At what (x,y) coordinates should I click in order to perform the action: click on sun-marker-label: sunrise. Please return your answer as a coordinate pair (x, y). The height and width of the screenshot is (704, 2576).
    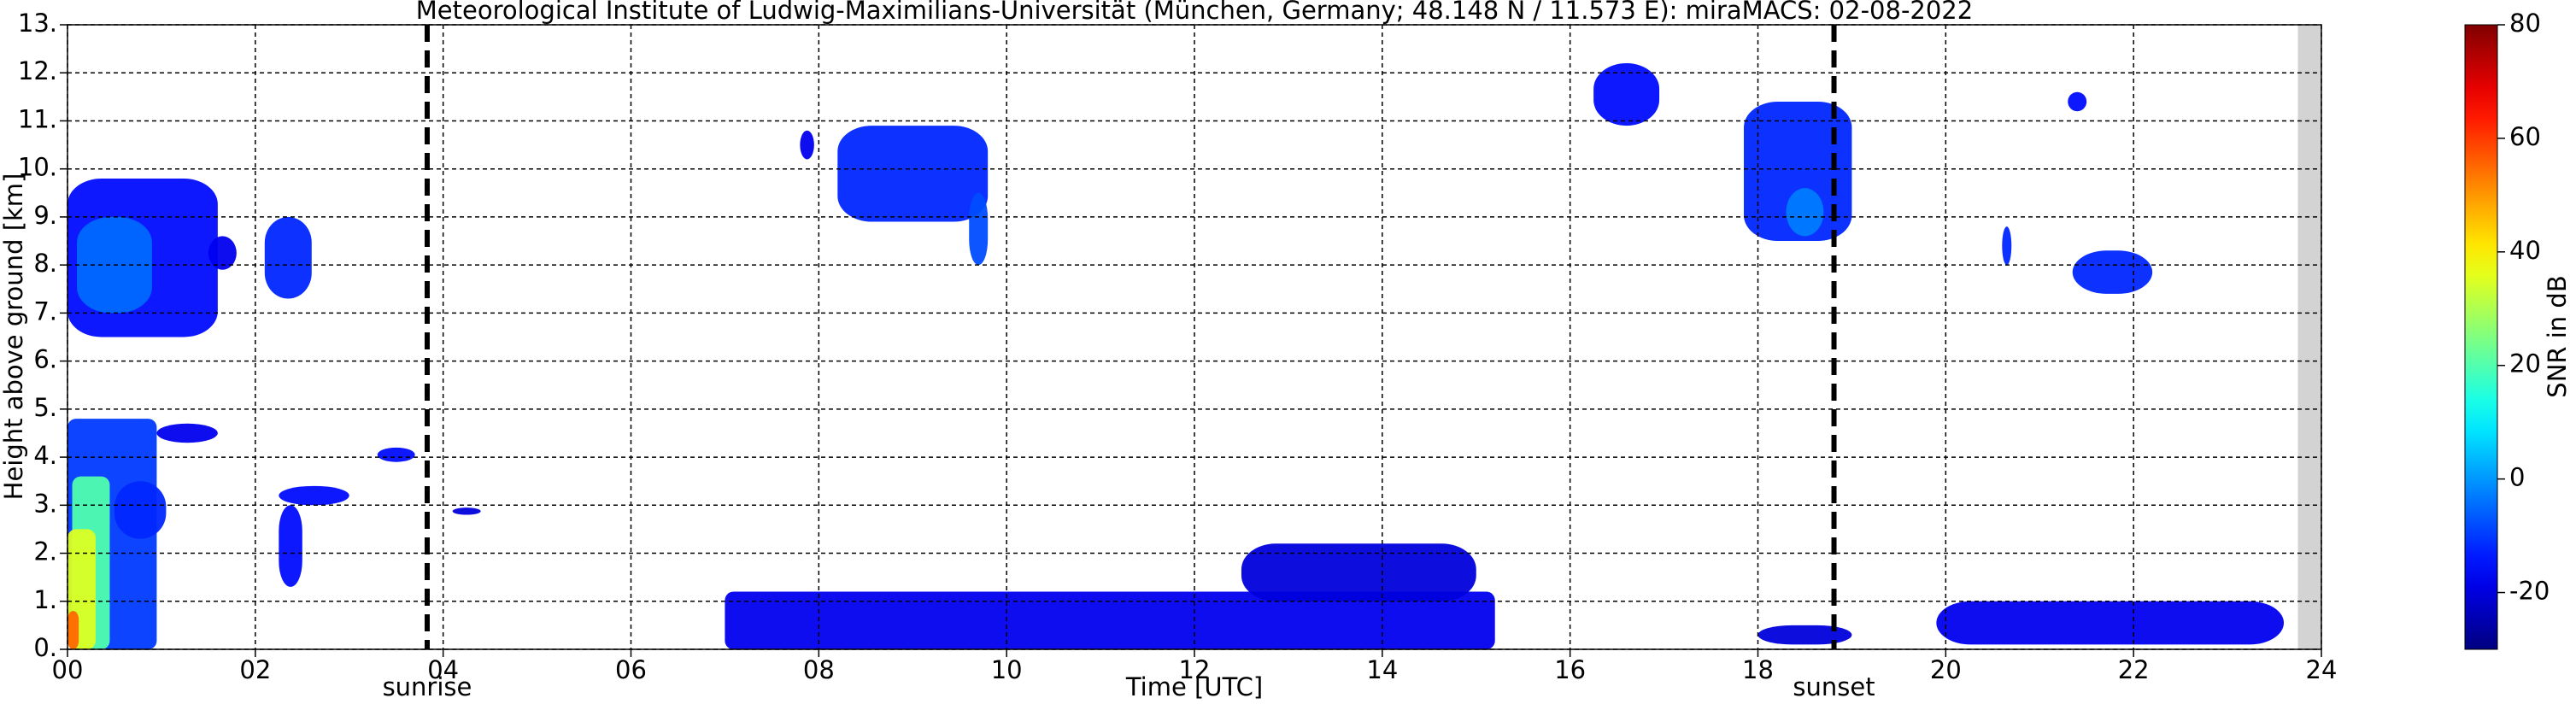
    Looking at the image, I should click on (427, 686).